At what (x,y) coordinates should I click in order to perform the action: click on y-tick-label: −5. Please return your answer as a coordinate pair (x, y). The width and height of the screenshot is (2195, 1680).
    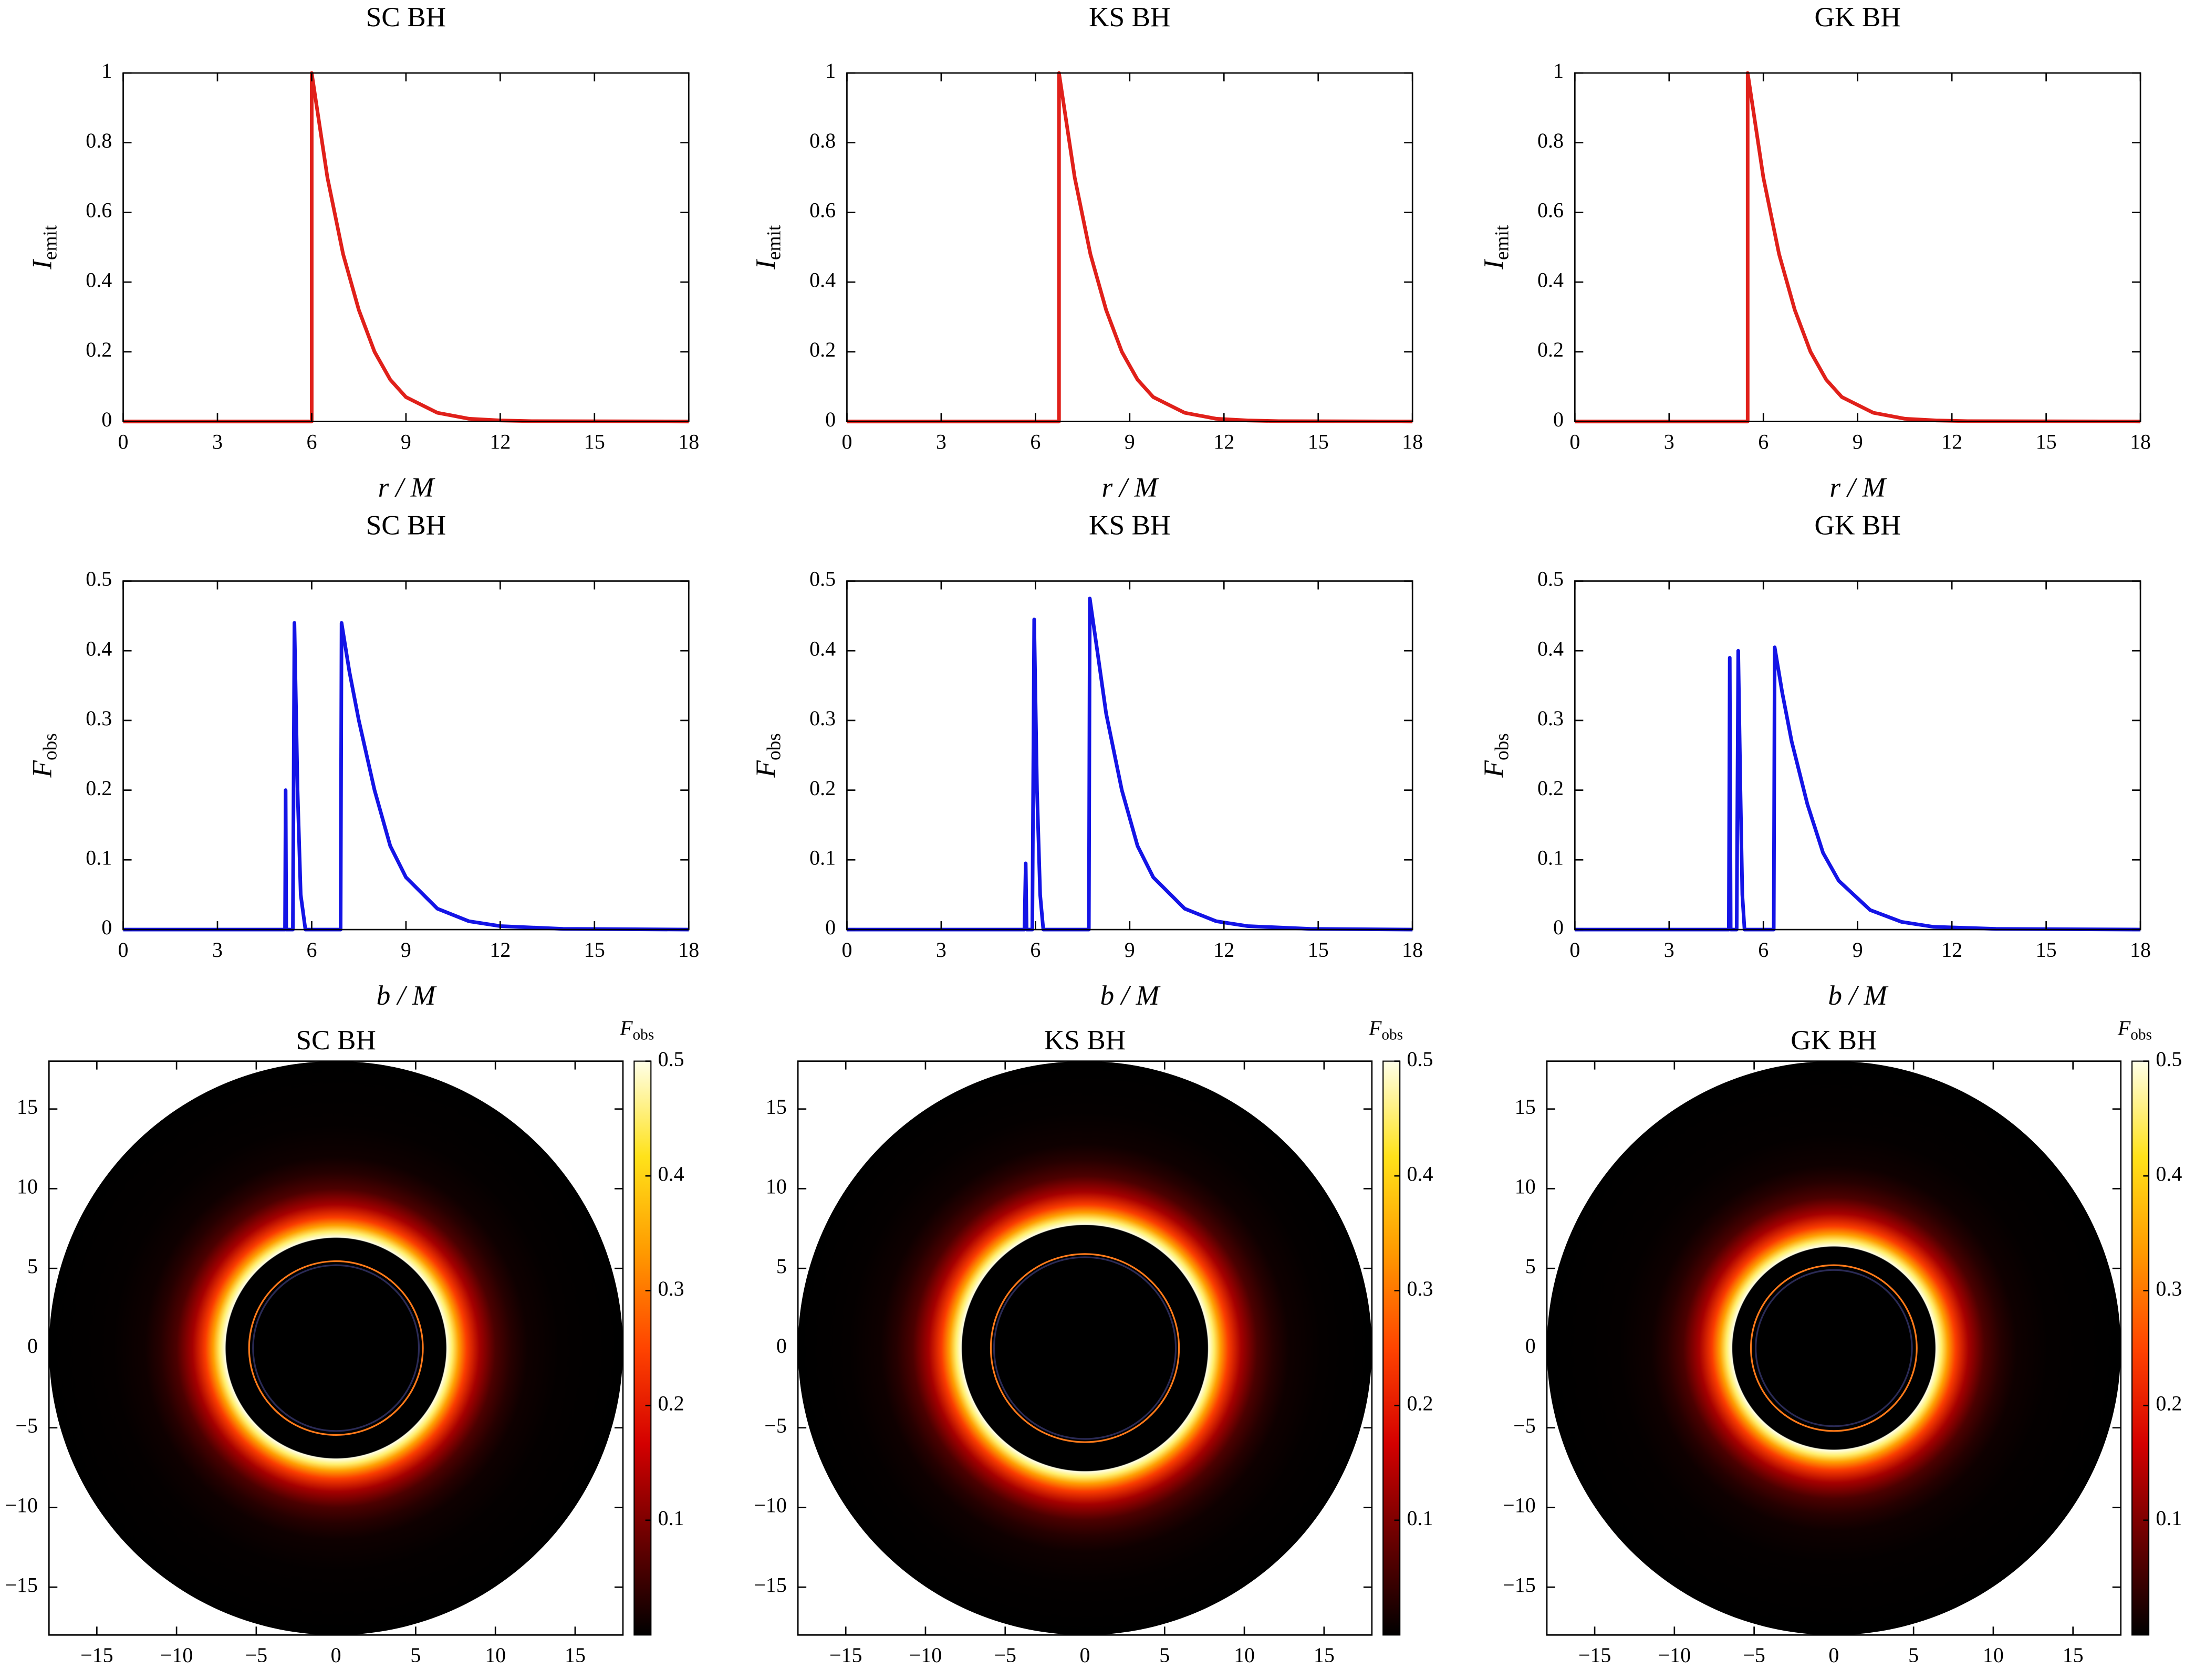
    Looking at the image, I should click on (26, 1425).